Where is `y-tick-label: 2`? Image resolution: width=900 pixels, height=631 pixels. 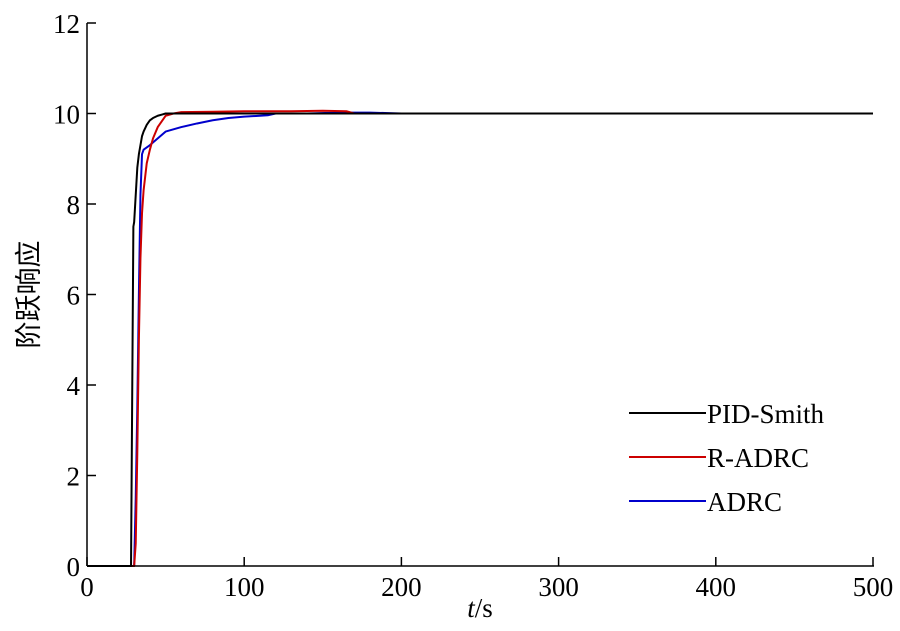
y-tick-label: 2 is located at coordinates (74, 477).